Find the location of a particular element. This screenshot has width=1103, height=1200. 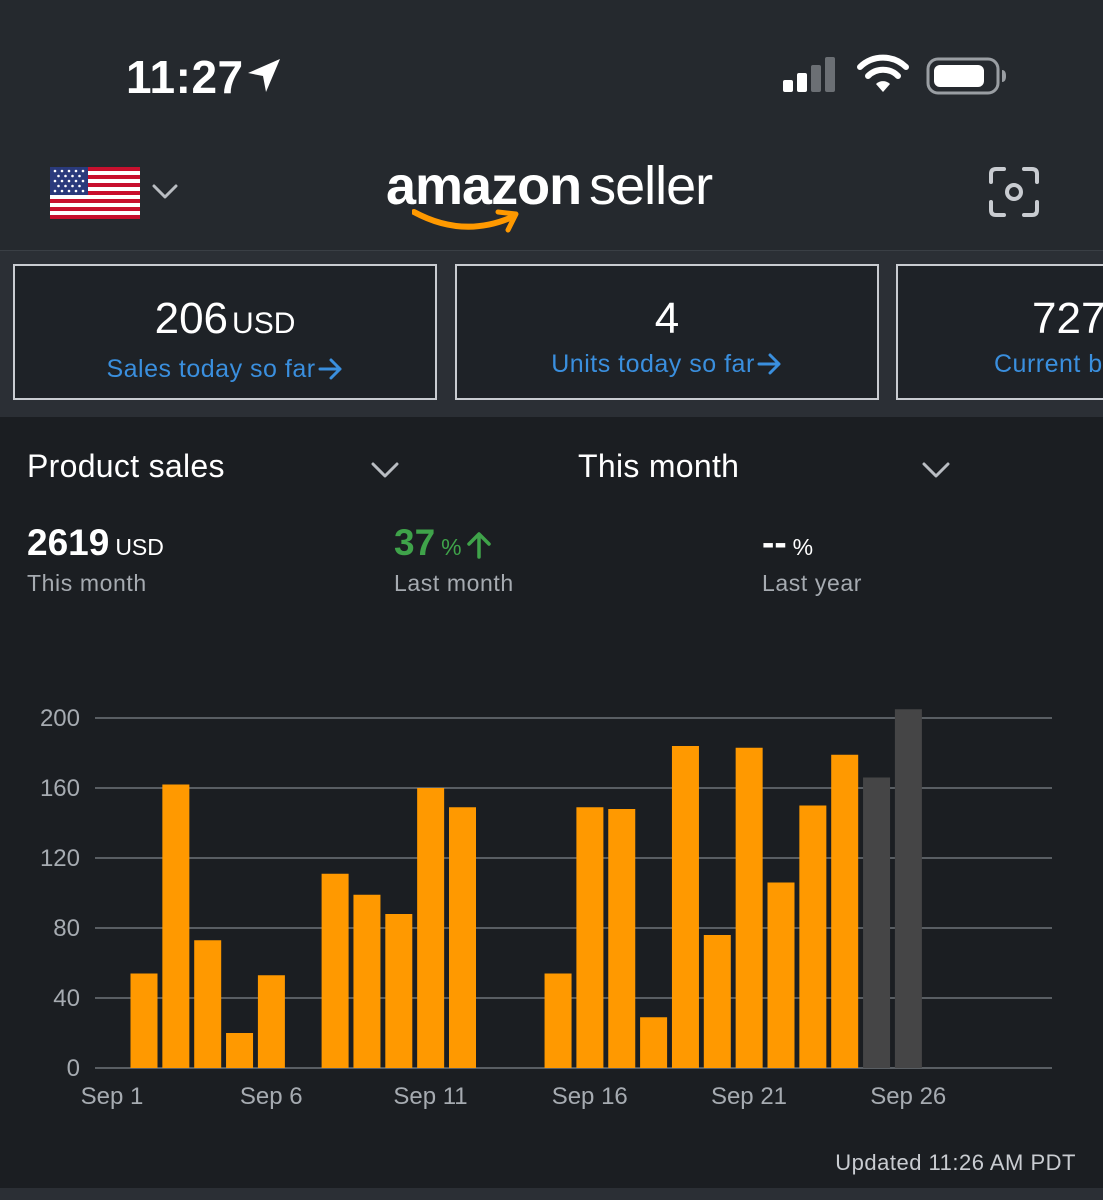

stat-last-month-unit: % is located at coordinates (451, 547).